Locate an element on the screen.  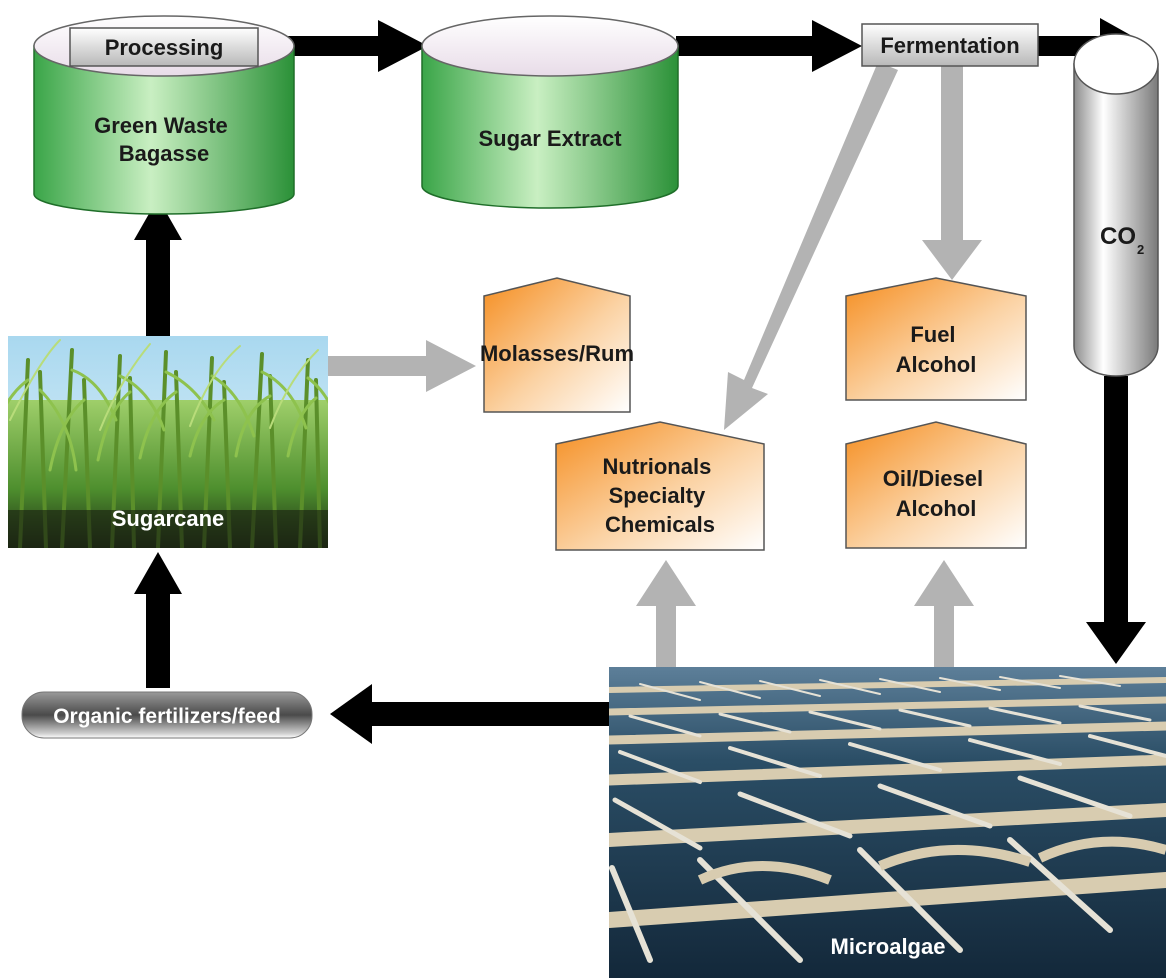
co2-subscript: 2 is located at coordinates (1140, 249).